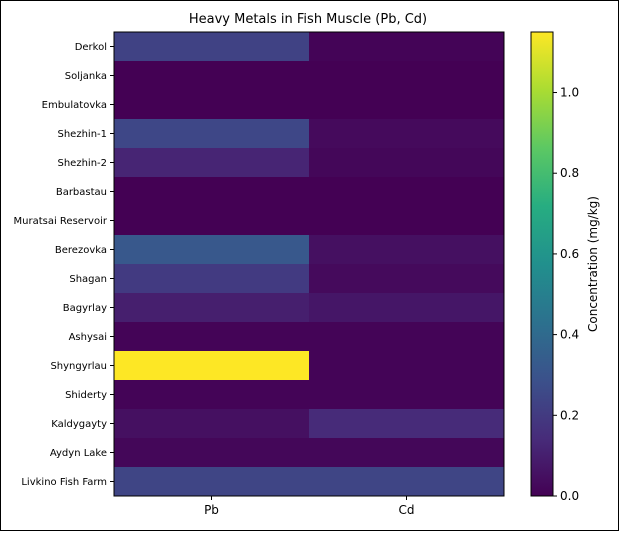  I want to click on y-tick-label: Bagyrlay, so click(85, 308).